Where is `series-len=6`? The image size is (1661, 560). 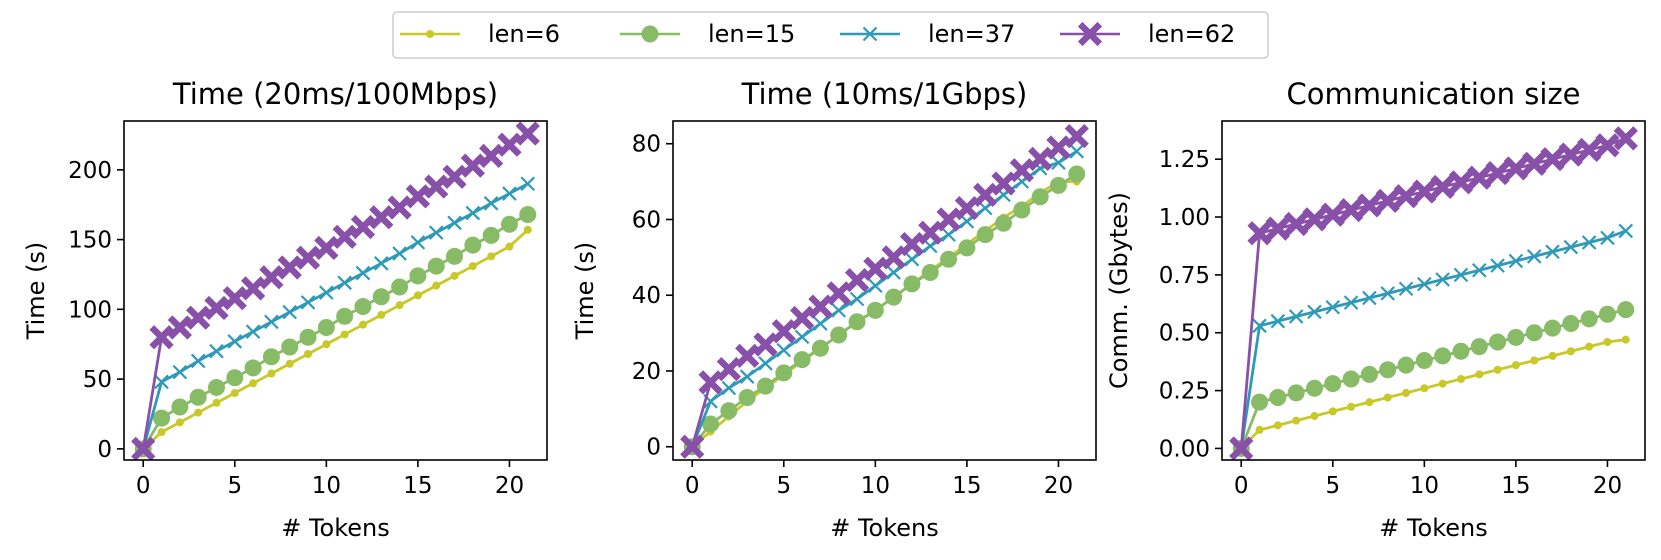
series-len=6 is located at coordinates (335, 339).